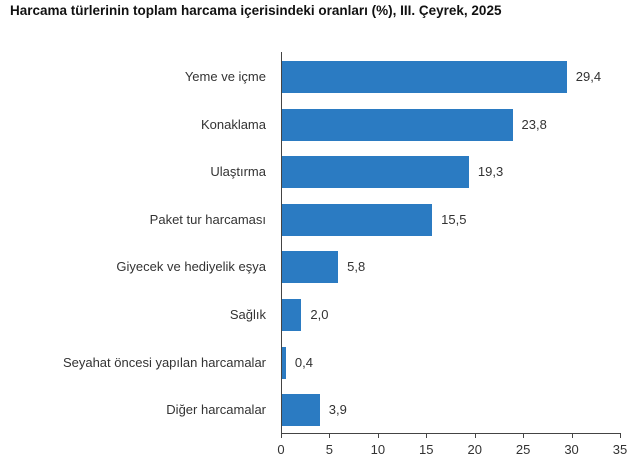  I want to click on x-tick-label: 15, so click(426, 449).